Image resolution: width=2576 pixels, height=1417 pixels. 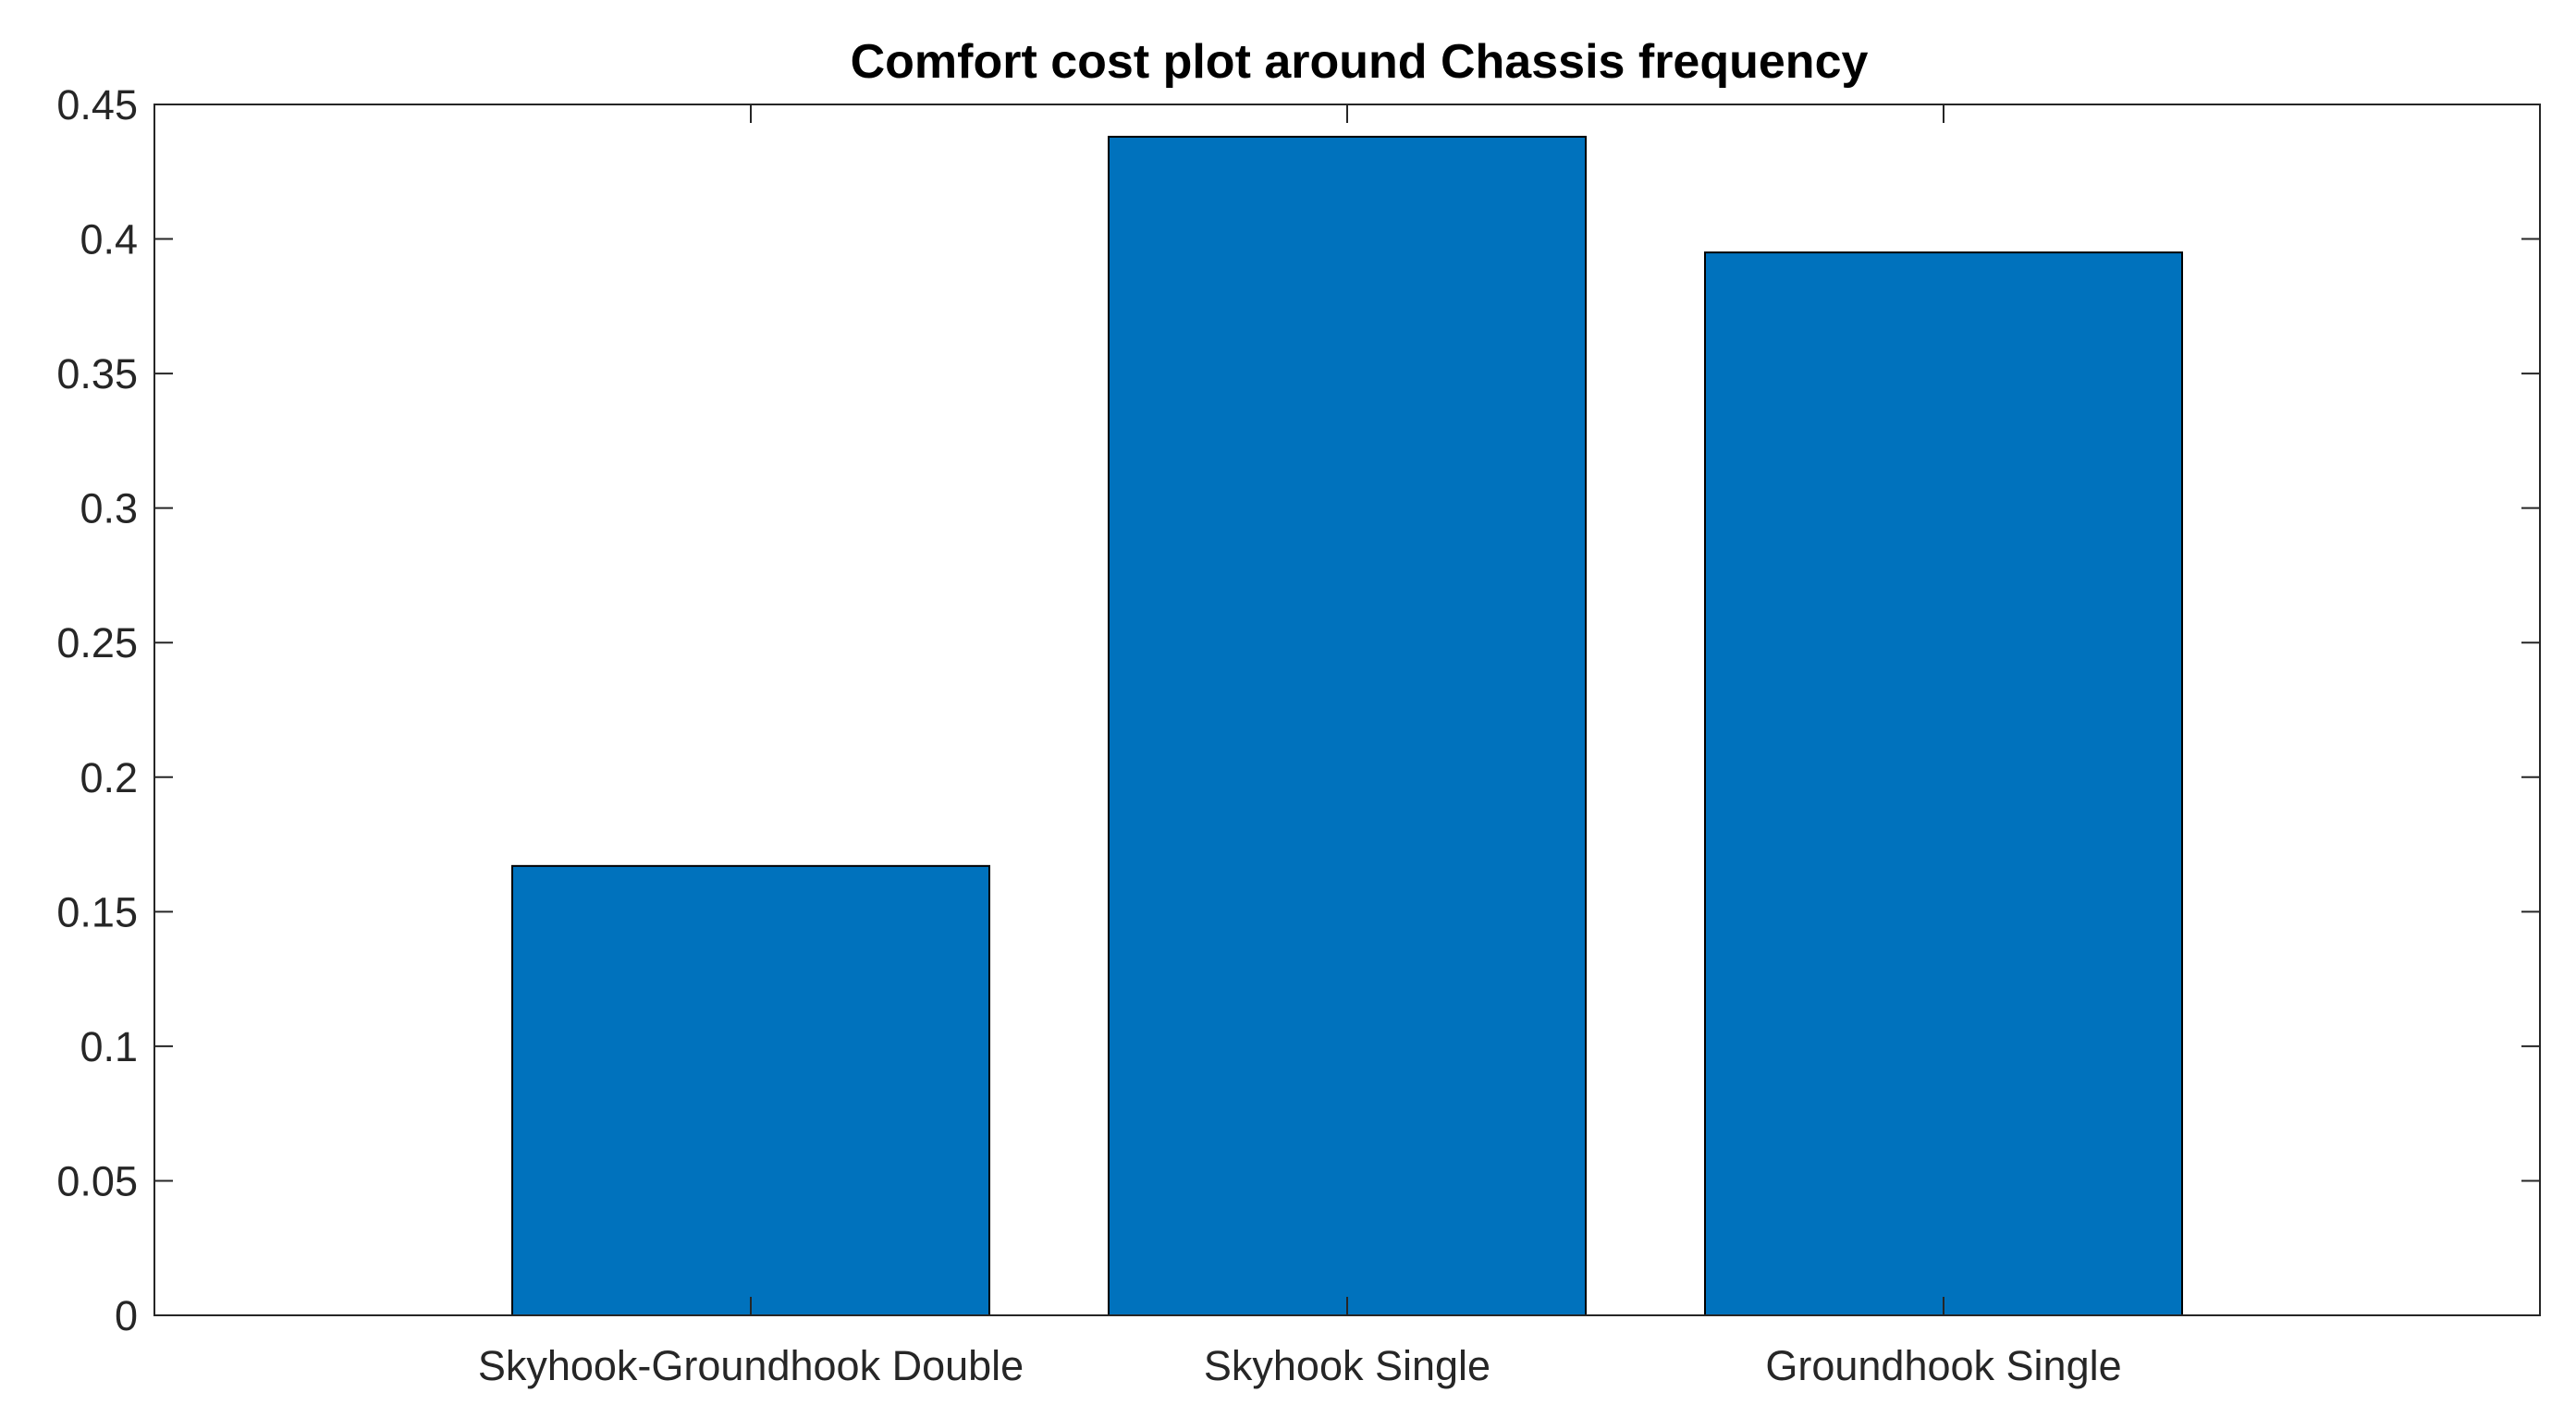 I want to click on y-tick-label: 0.05, so click(x=97, y=1180).